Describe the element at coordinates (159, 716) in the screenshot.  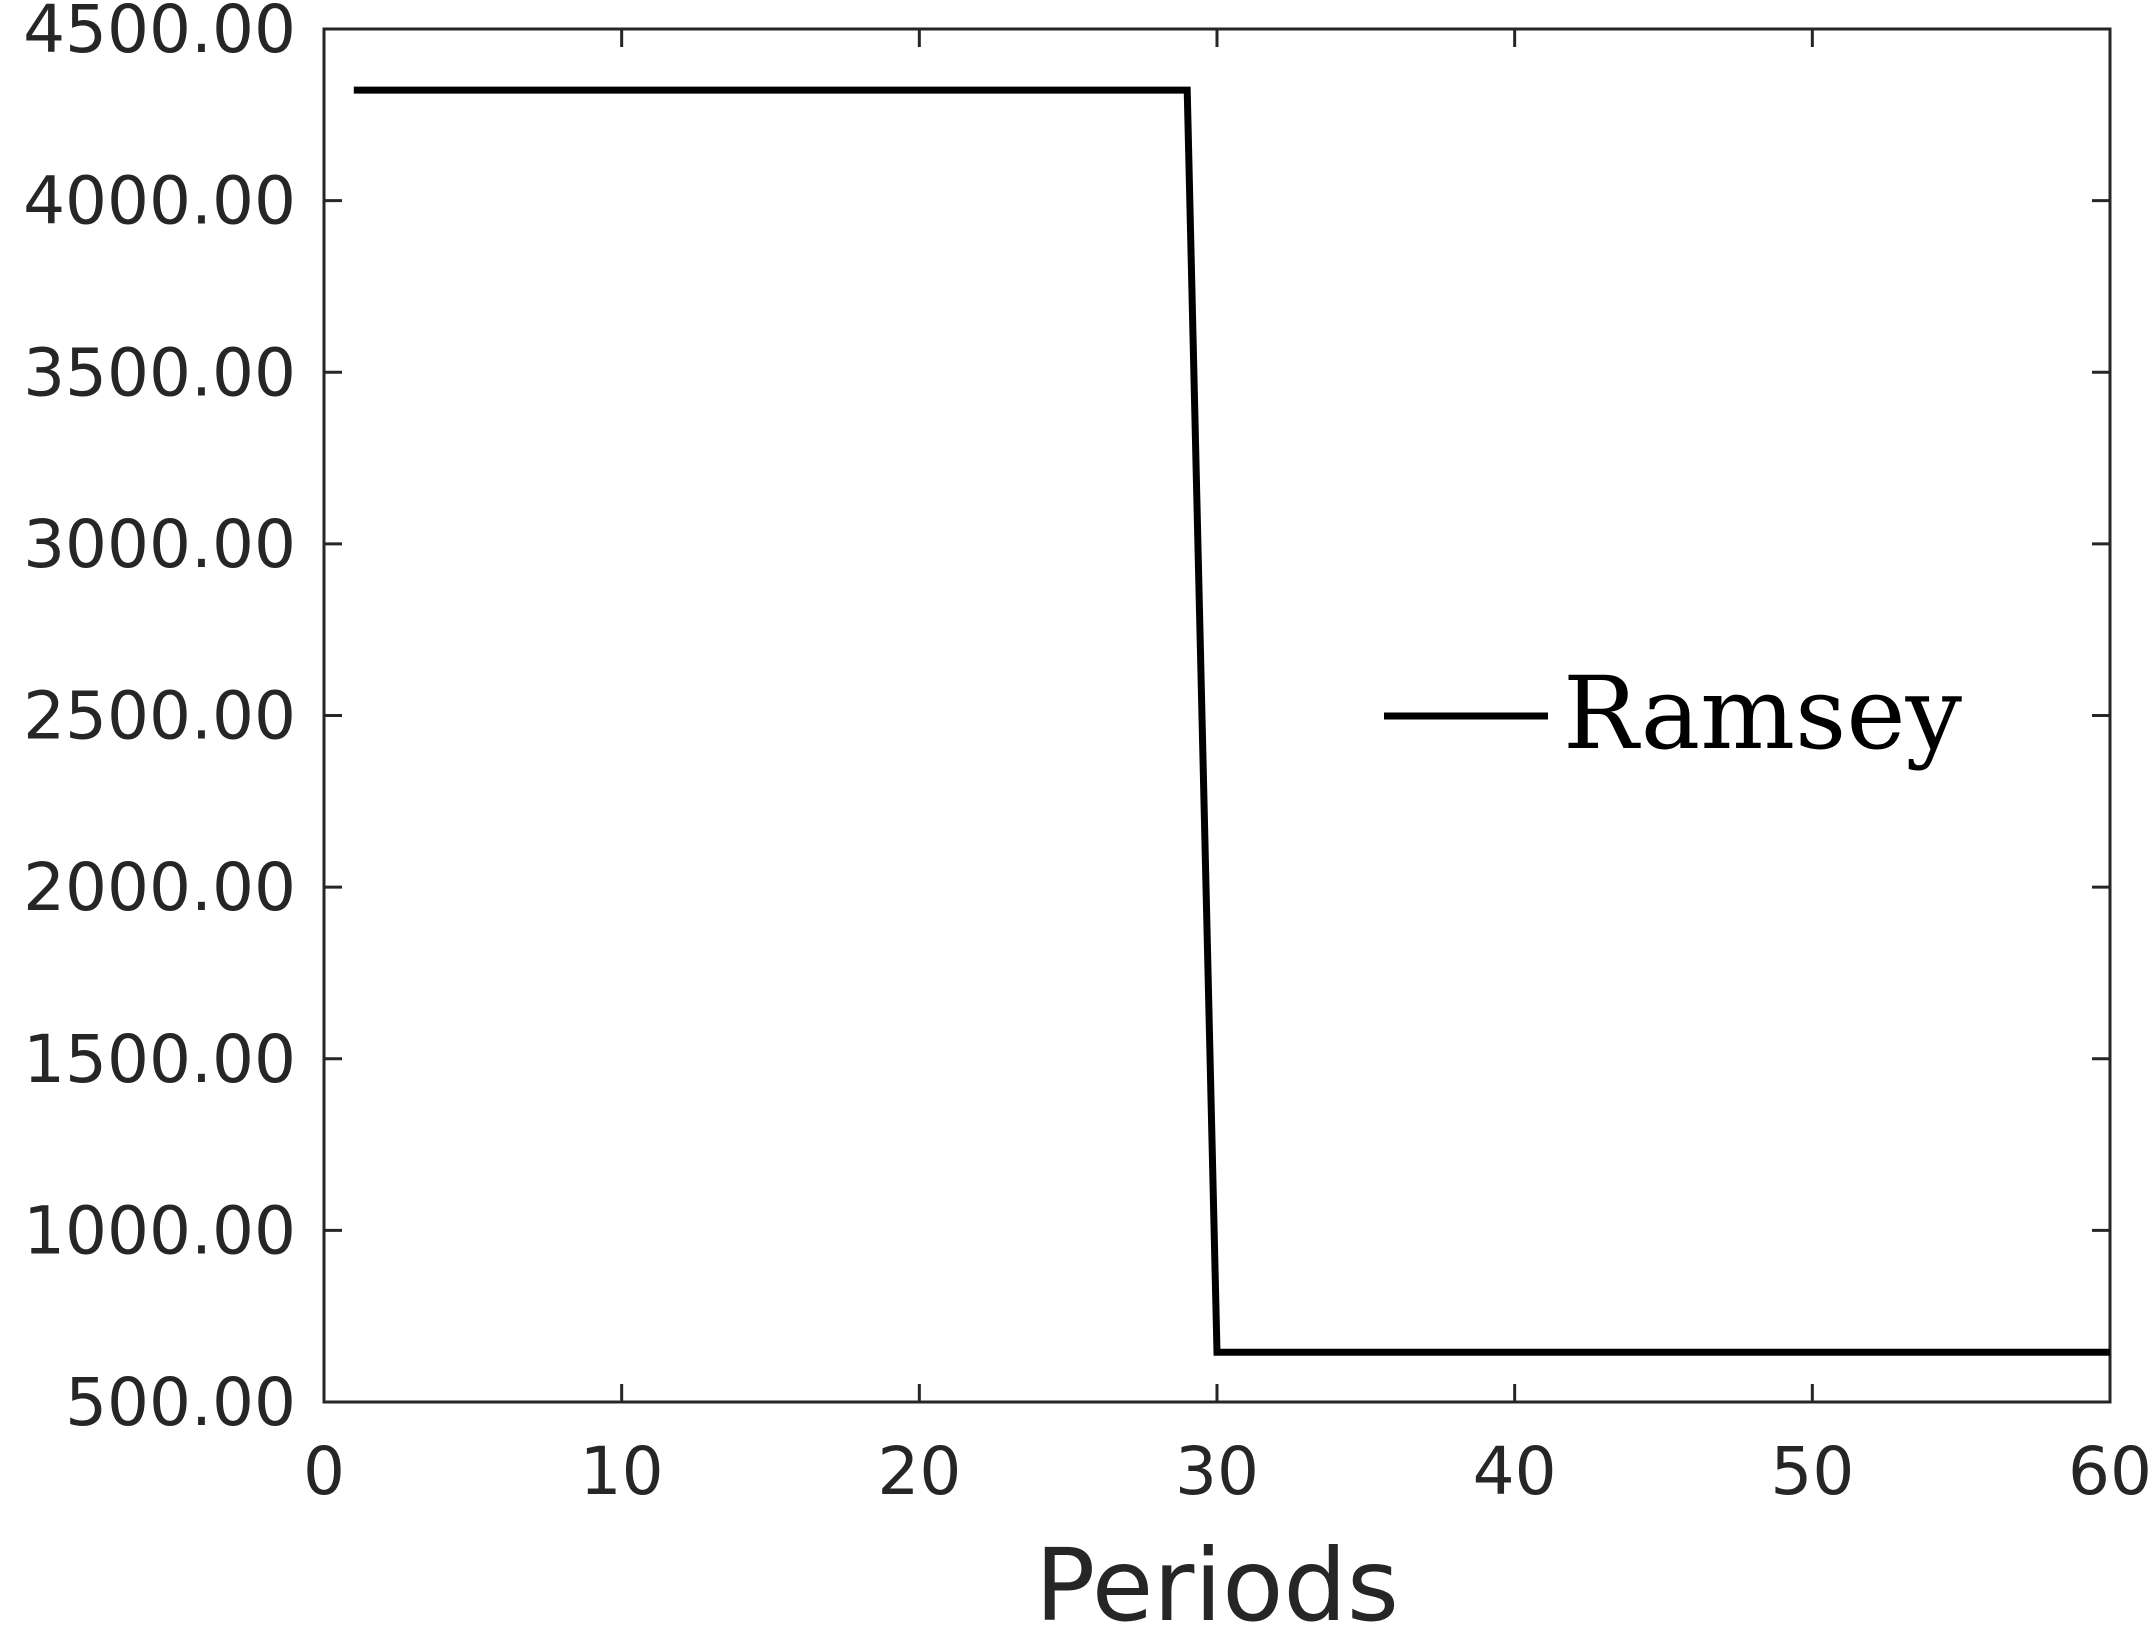
I see `y-tick-label: 2500.00` at that location.